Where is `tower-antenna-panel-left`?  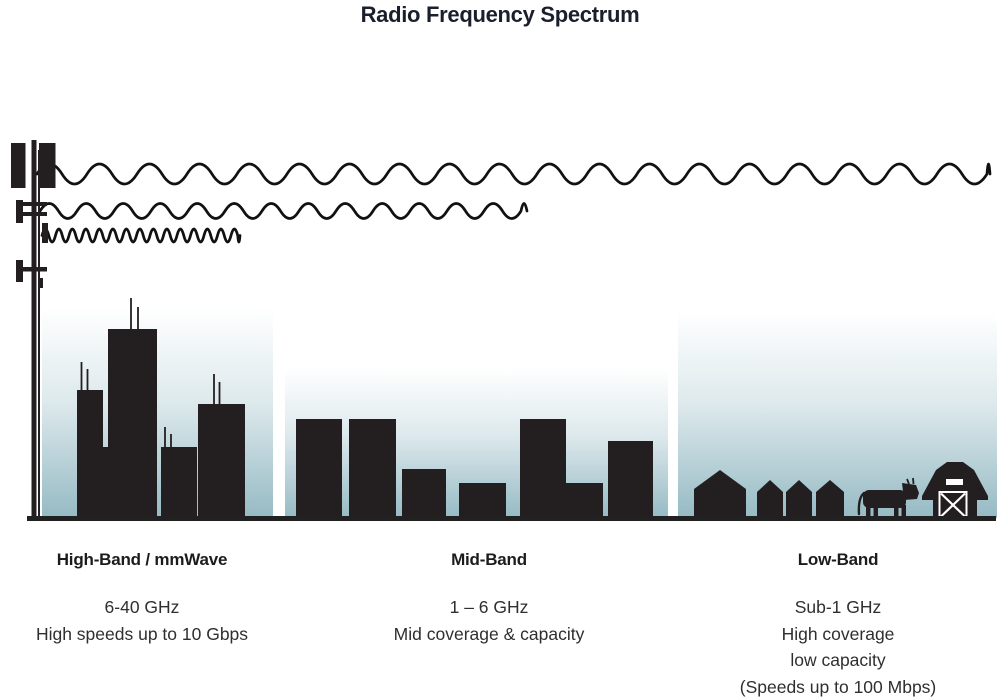 tower-antenna-panel-left is located at coordinates (18, 165).